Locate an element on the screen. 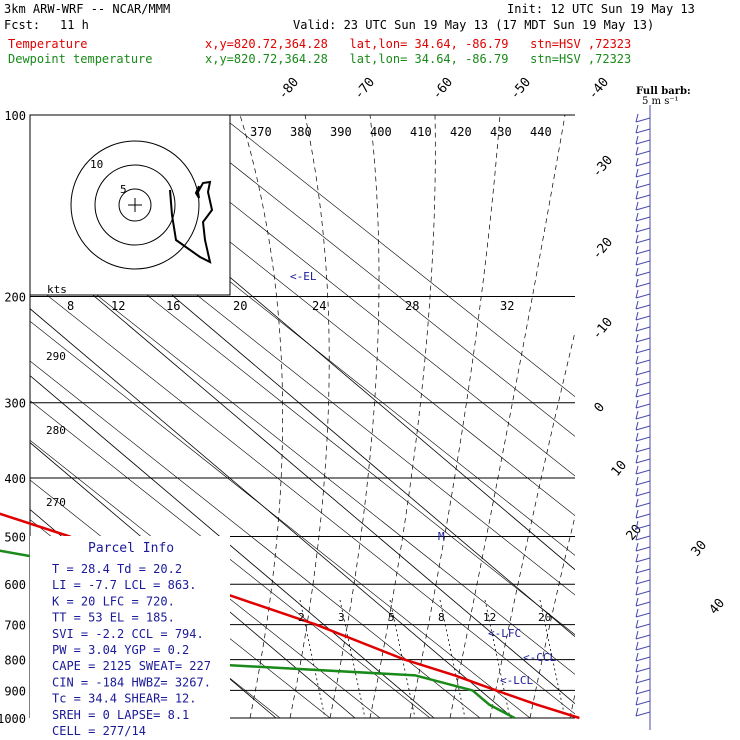  upper-ratio-label-8: 8 is located at coordinates (70, 306).